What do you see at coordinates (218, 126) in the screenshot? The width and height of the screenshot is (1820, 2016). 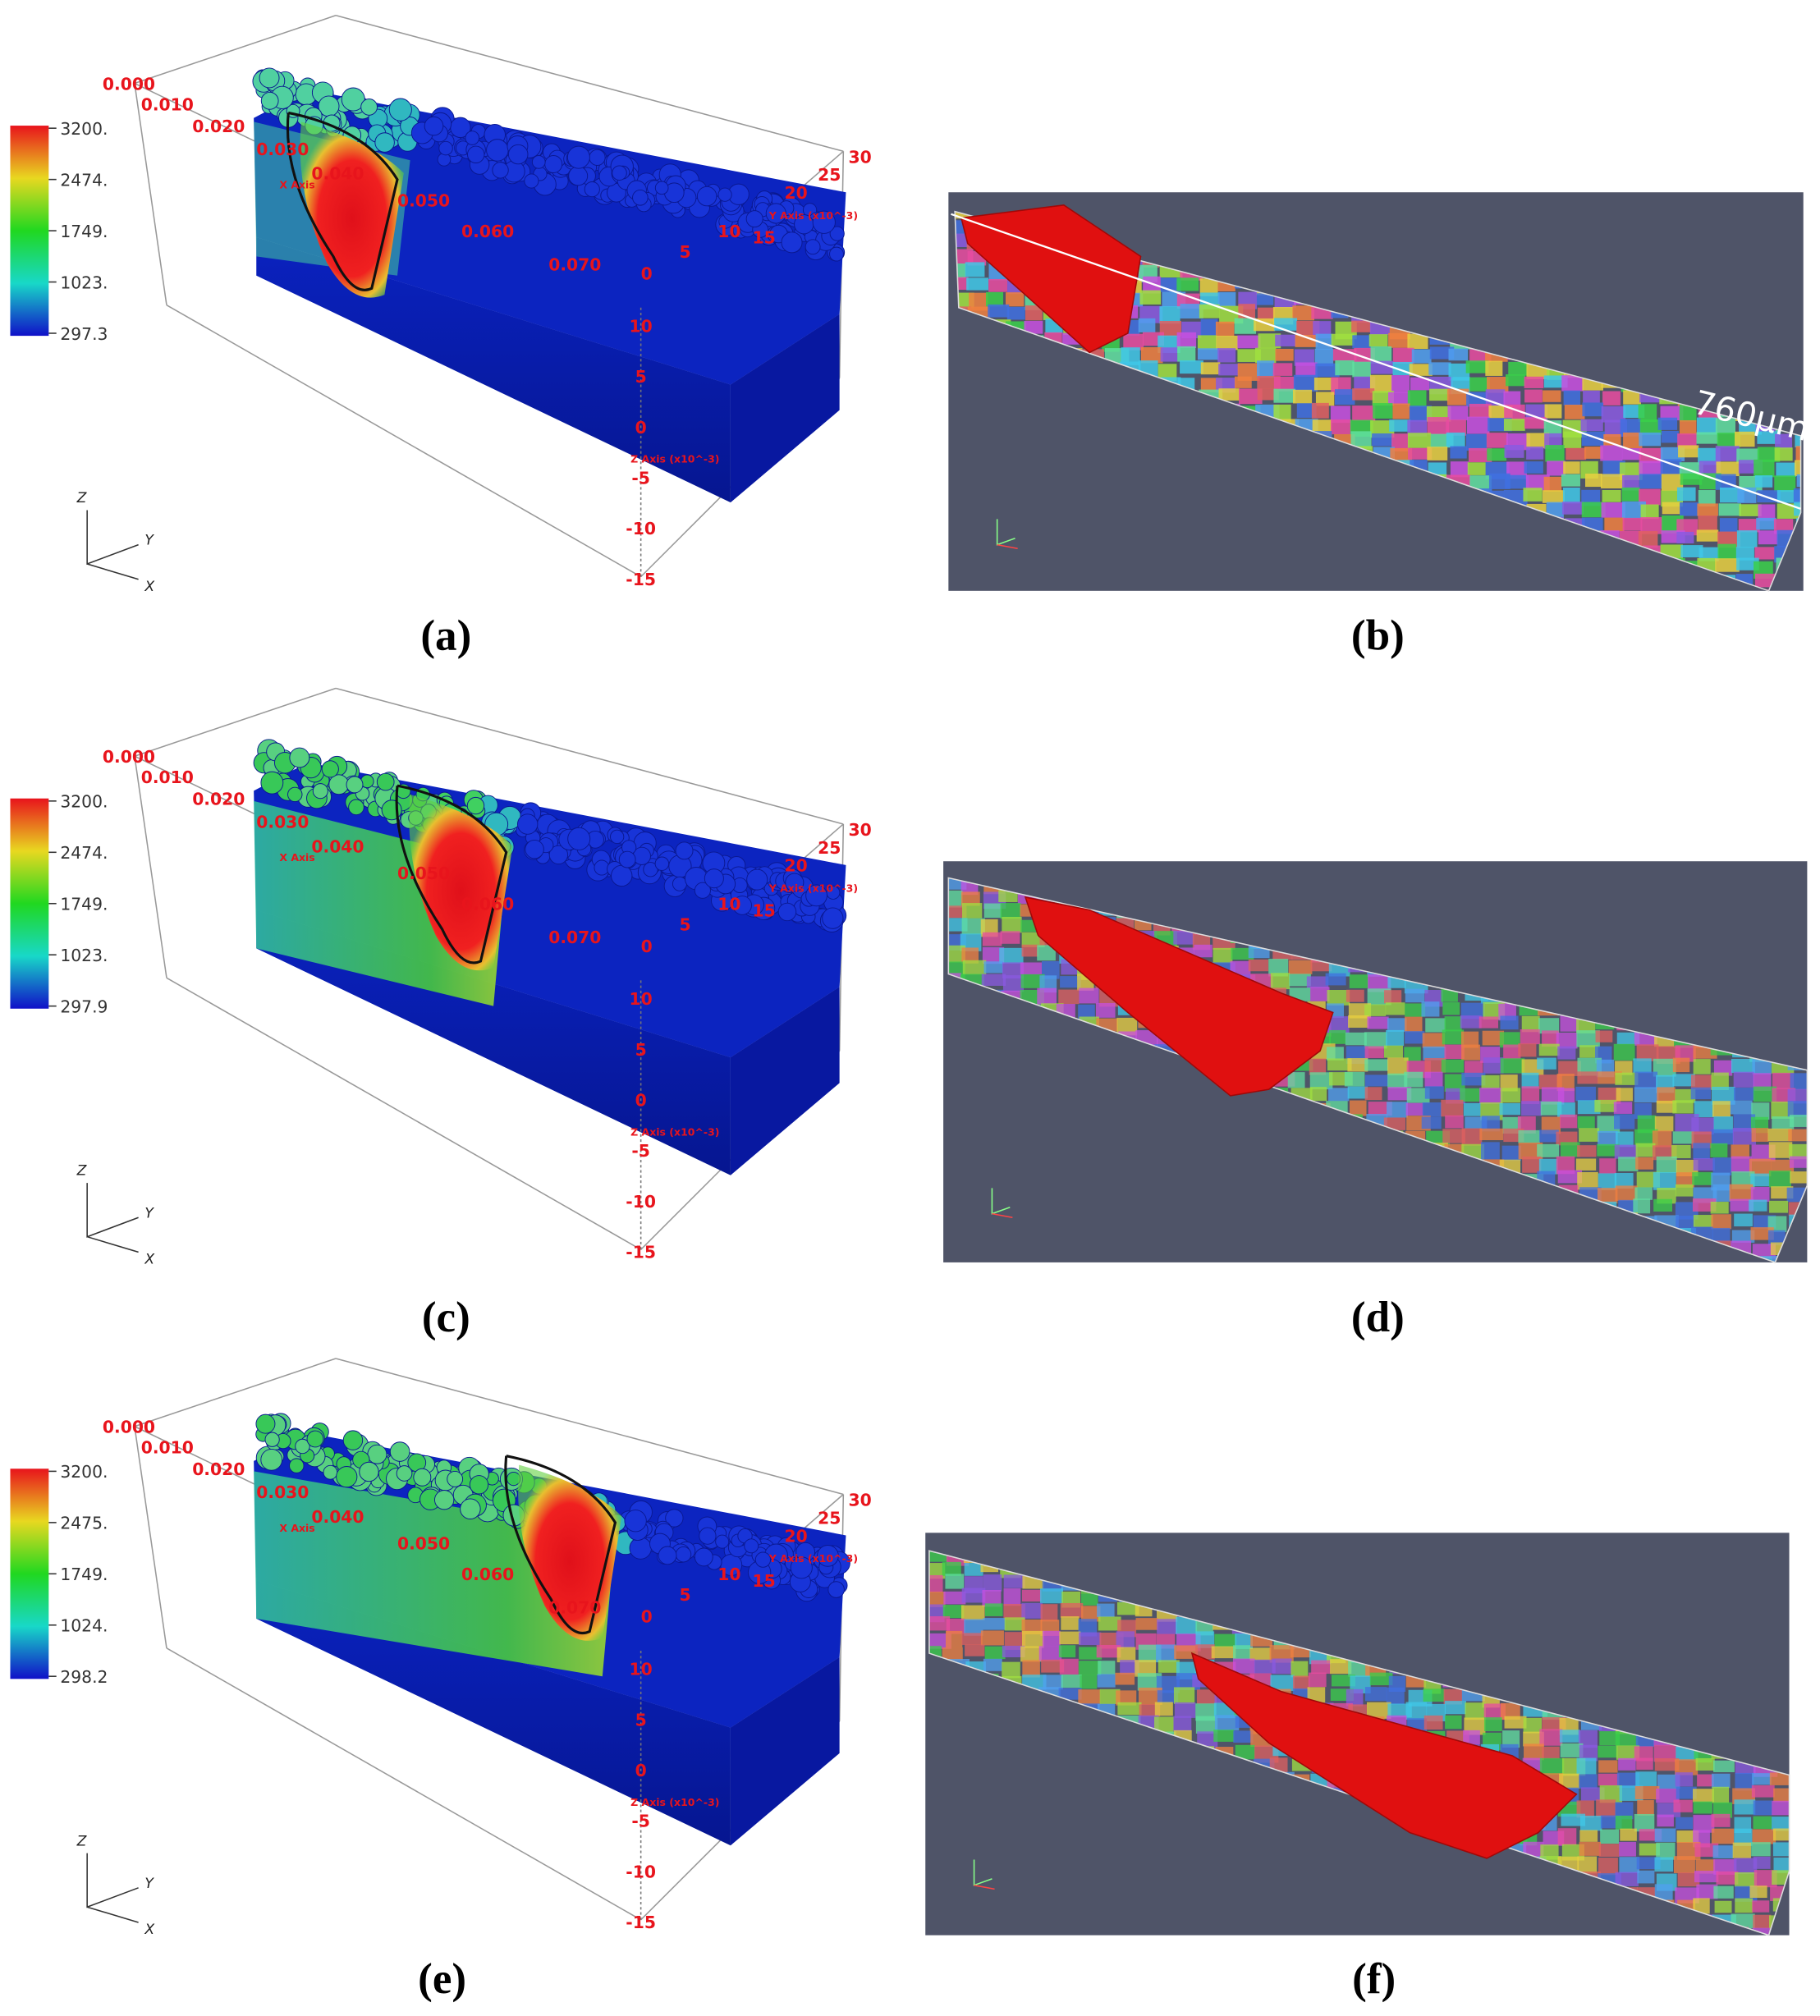 I see `x-tick-label: 0.020` at bounding box center [218, 126].